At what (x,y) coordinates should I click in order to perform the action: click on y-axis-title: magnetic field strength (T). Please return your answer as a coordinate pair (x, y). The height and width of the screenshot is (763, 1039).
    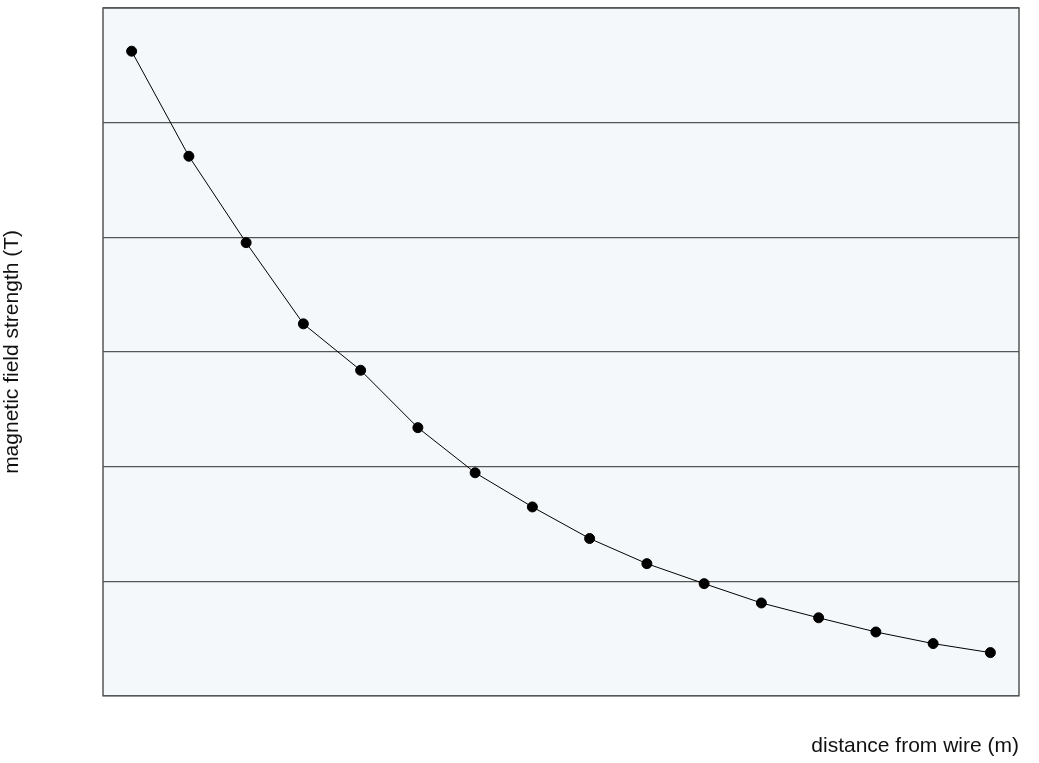
    Looking at the image, I should click on (11, 351).